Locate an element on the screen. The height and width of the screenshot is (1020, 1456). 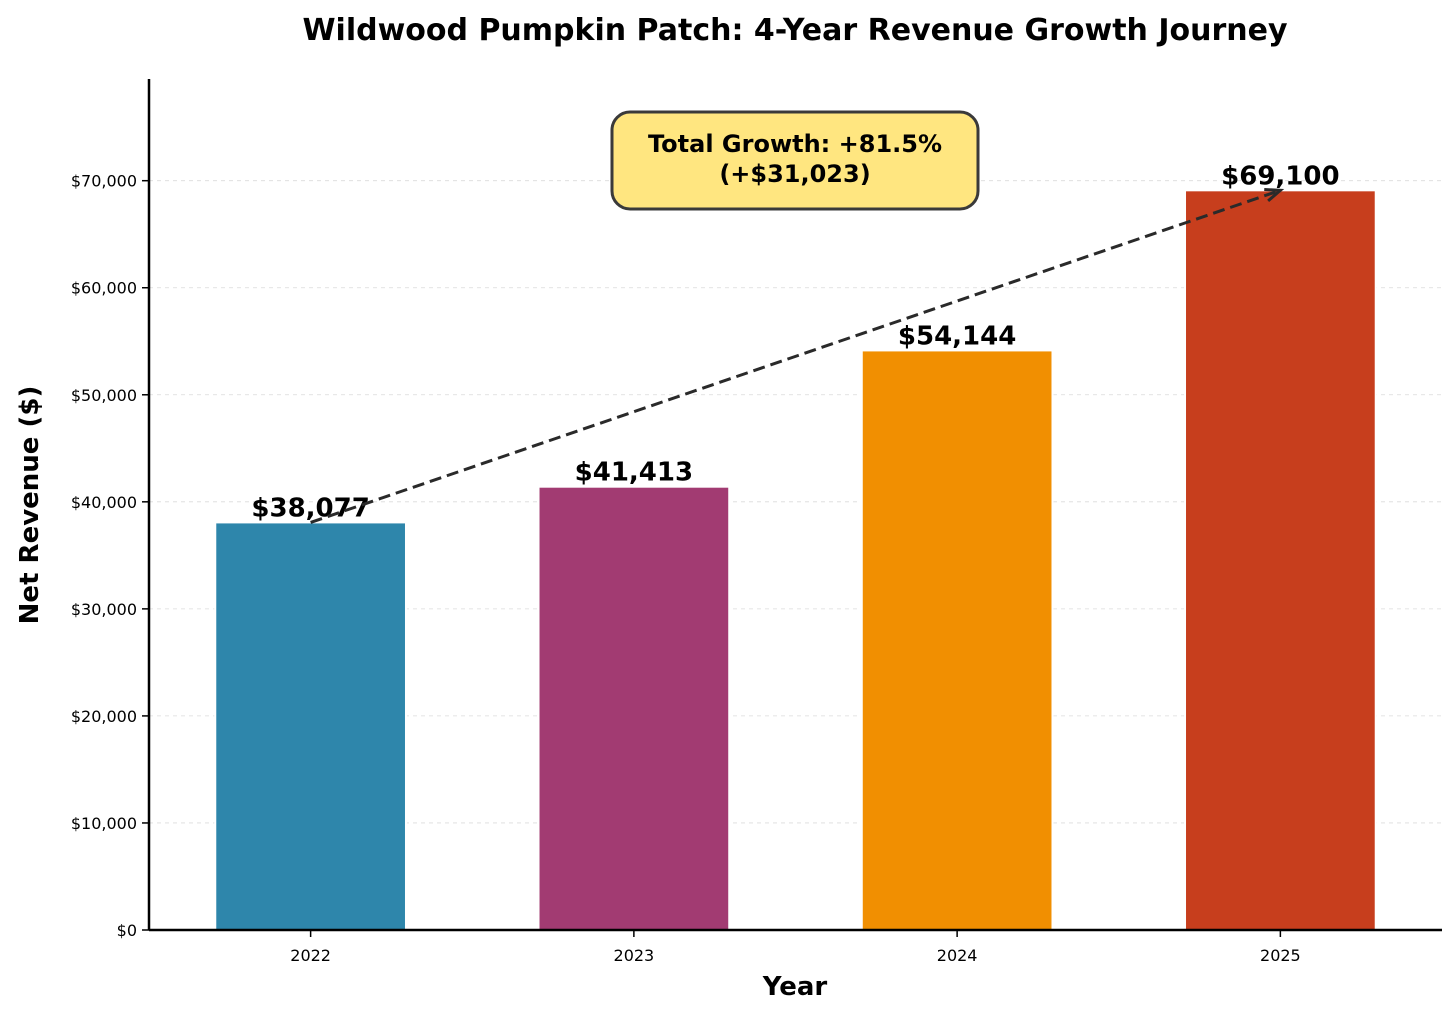
value-label-2025: $69,100 is located at coordinates (1280, 176).